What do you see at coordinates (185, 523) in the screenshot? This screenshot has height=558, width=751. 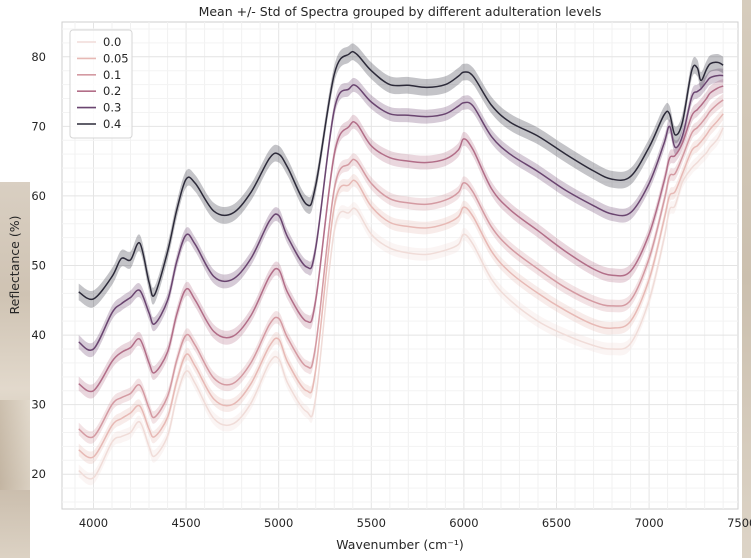 I see `x-tick-label: 4500` at bounding box center [185, 523].